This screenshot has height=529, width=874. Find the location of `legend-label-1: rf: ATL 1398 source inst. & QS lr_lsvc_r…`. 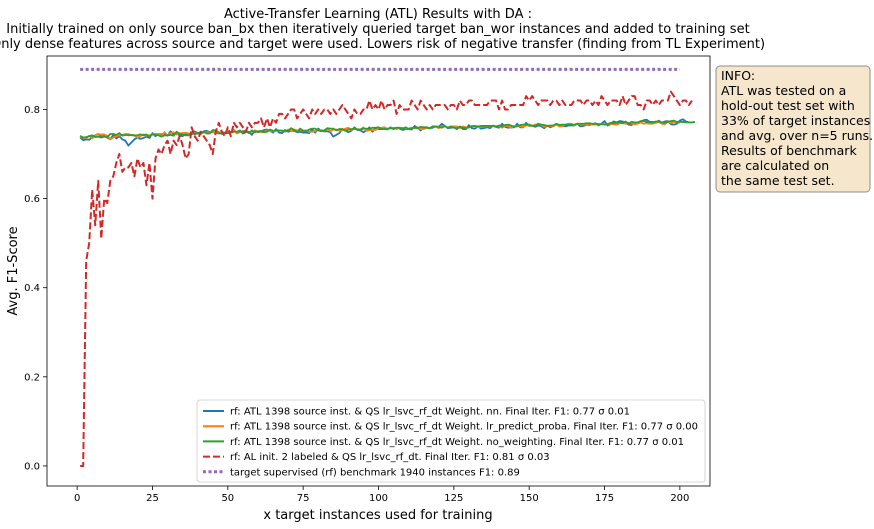

legend-label-1: rf: ATL 1398 source inst. & QS lr_lsvc_r… is located at coordinates (430, 412).